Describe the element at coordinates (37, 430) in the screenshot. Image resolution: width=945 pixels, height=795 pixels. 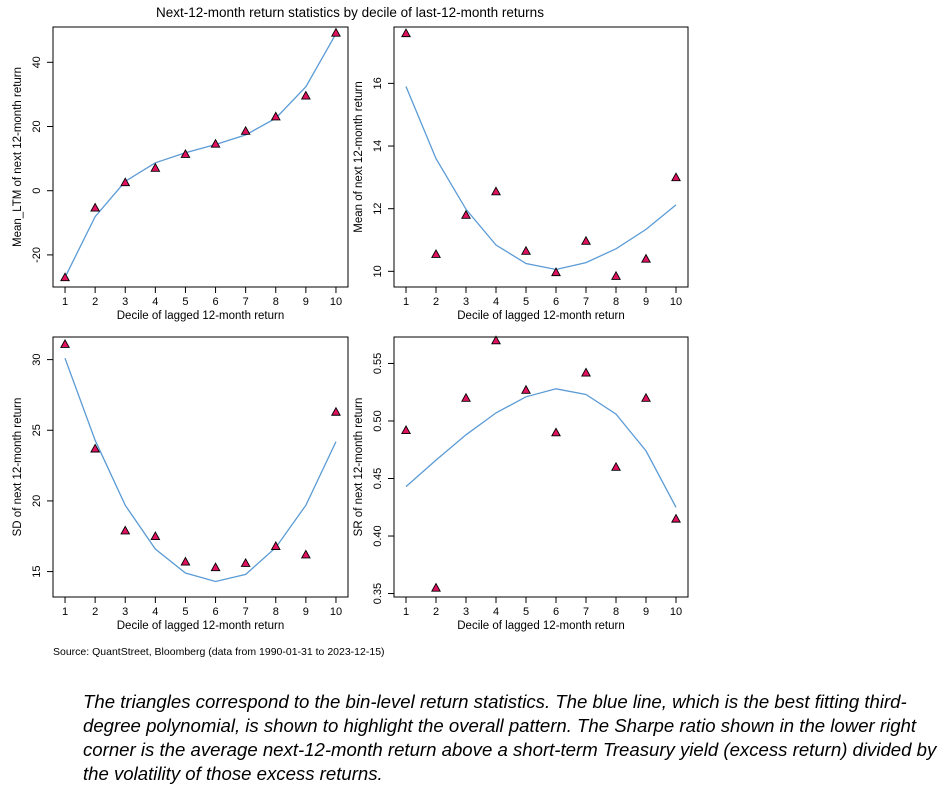
I see `y-tick-label: 25` at that location.